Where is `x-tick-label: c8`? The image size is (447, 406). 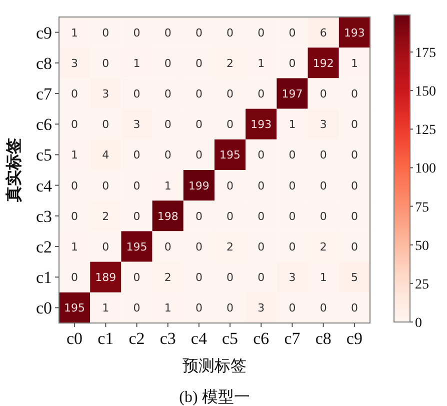
x-tick-label: c8 is located at coordinates (323, 338).